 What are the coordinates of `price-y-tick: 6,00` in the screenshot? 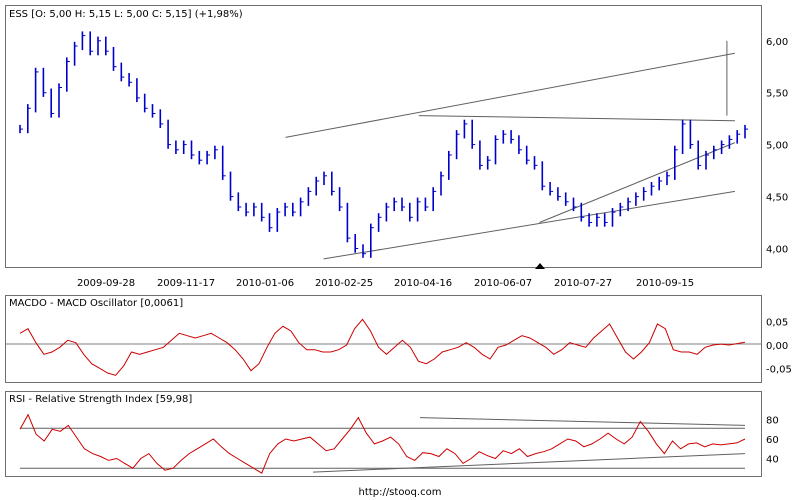 It's located at (777, 42).